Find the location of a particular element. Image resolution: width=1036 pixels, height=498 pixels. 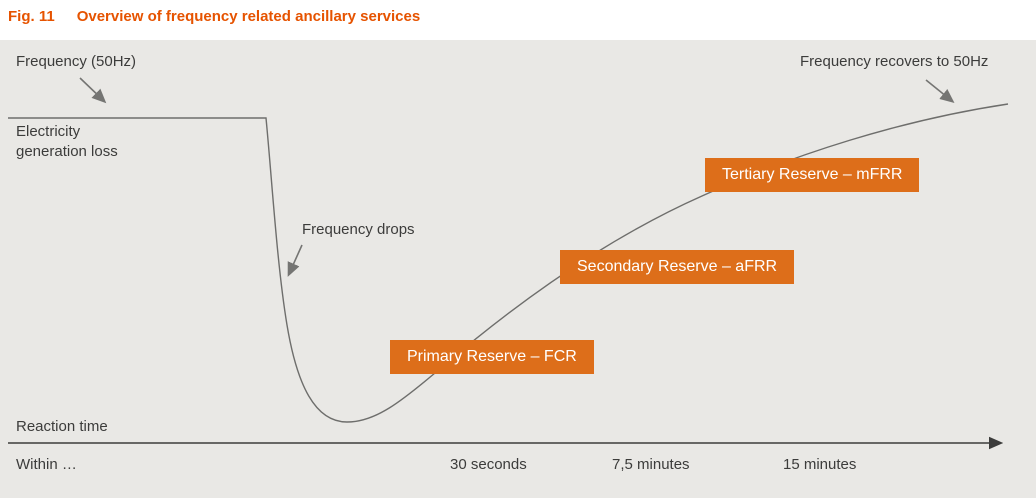

tertiary-reserve-box: Tertiary Reserve – mFRR is located at coordinates (812, 175).